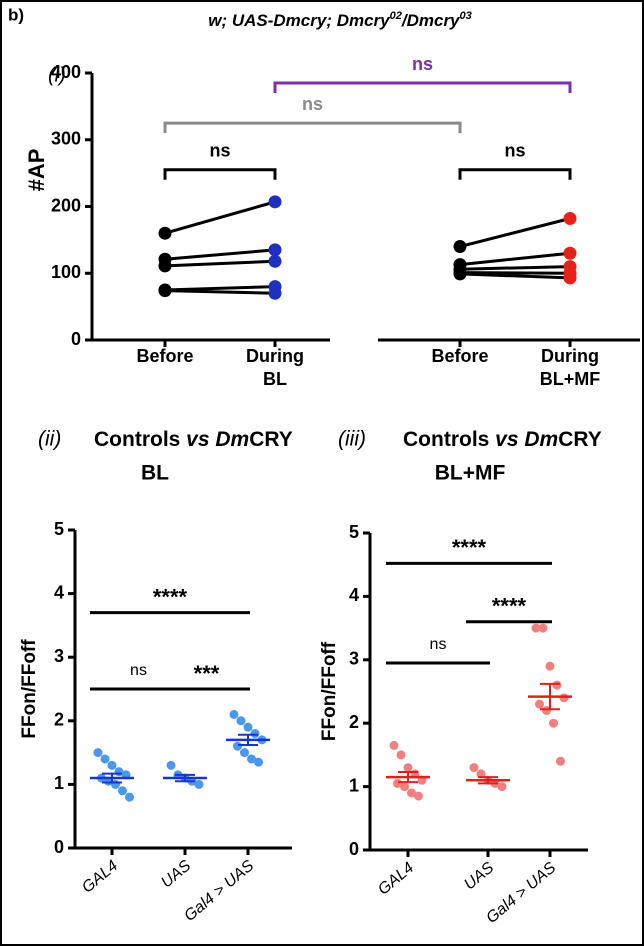  What do you see at coordinates (66, 205) in the screenshot?
I see `y-tick-label: 200` at bounding box center [66, 205].